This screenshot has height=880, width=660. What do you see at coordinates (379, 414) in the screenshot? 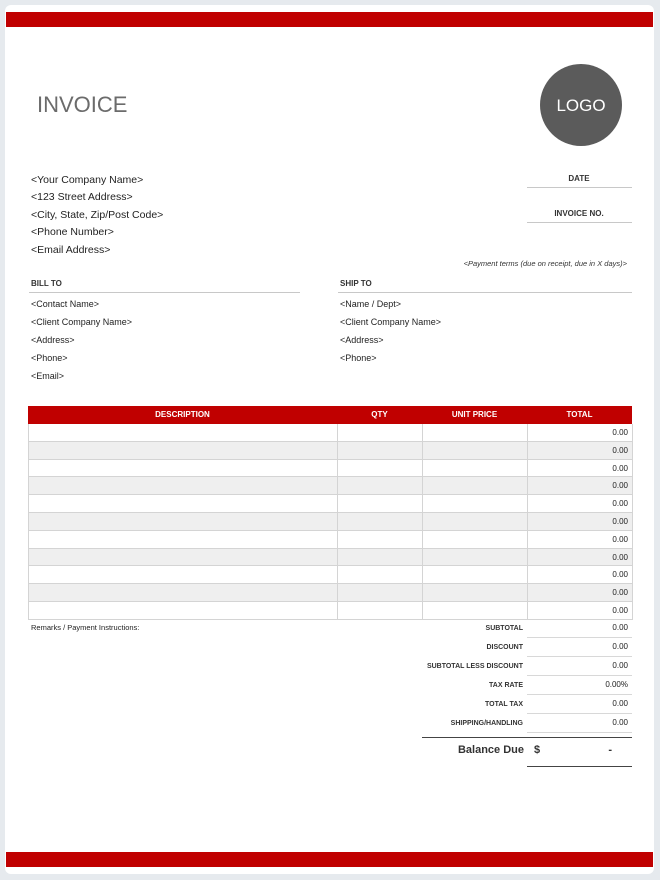
I see `table-header-cell: QTY` at bounding box center [379, 414].